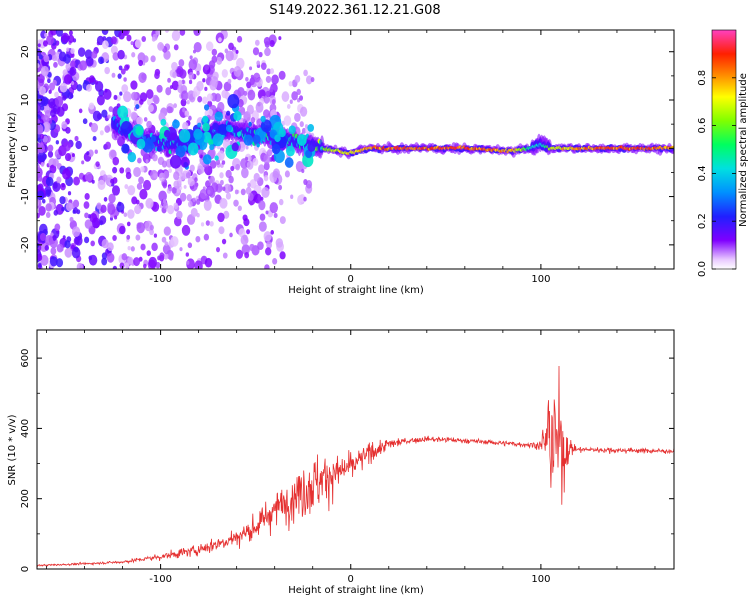 The image size is (750, 600). I want to click on snr-xlabel: Height of straight line (km), so click(356, 590).